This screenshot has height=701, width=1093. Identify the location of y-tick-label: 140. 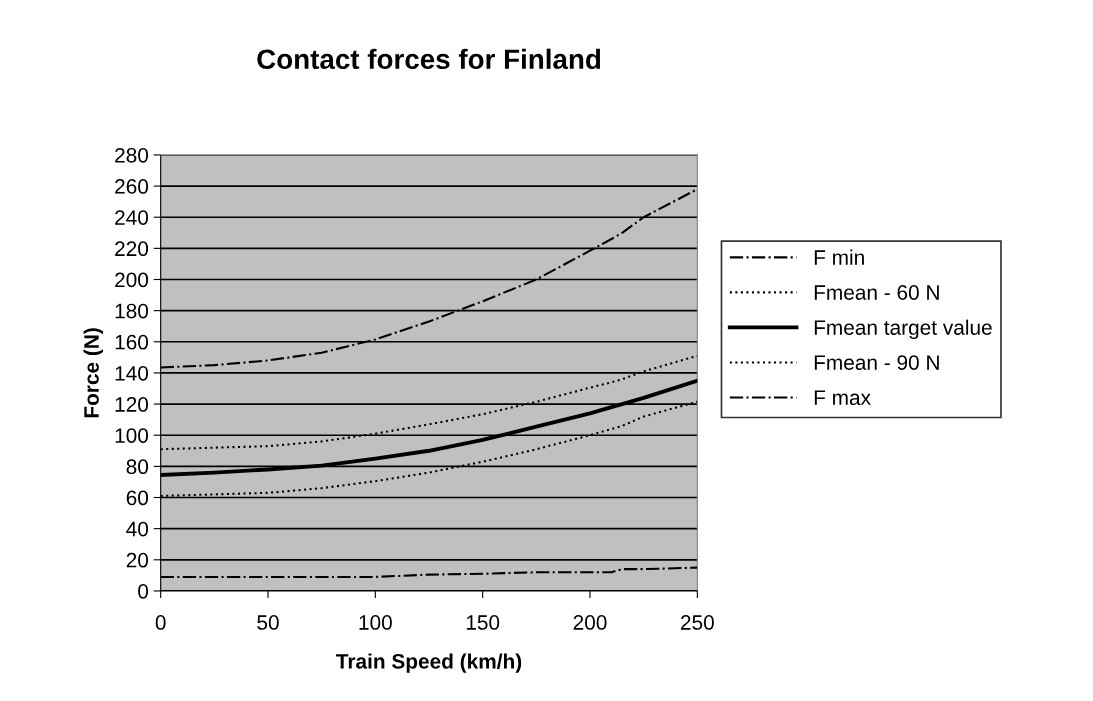
(132, 373).